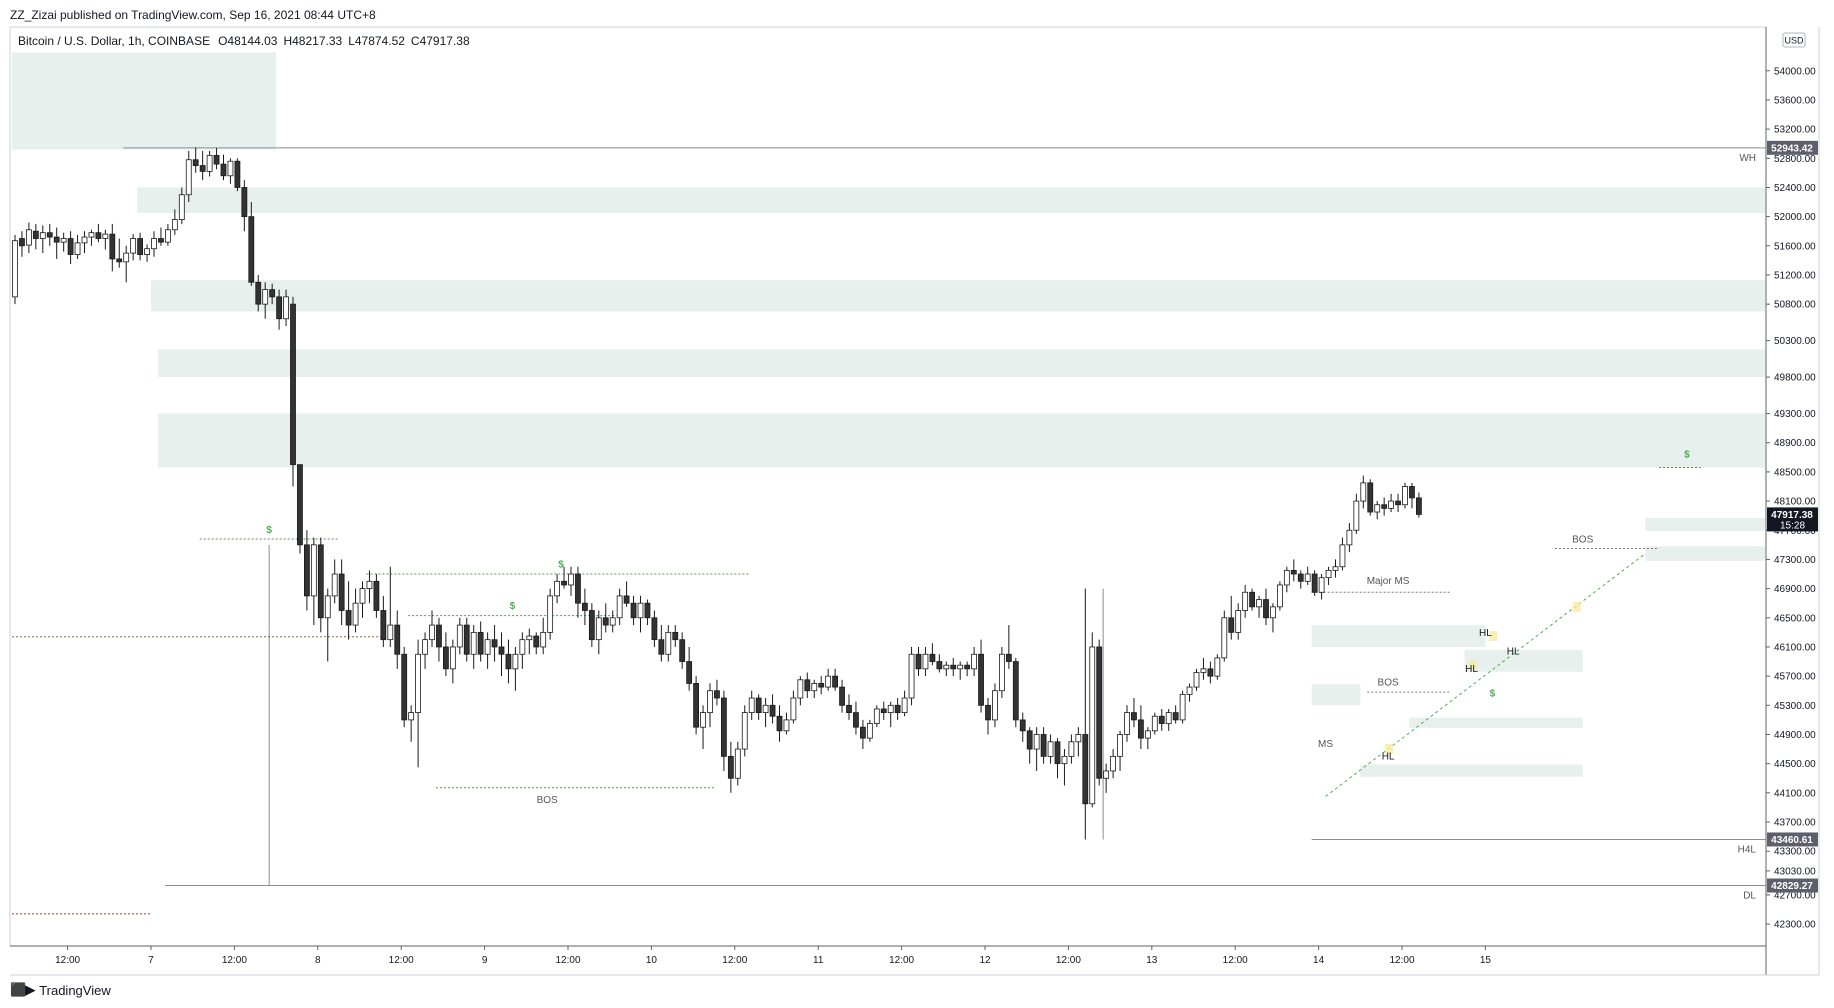 The width and height of the screenshot is (1834, 1008). I want to click on time-tick-label: 7, so click(151, 960).